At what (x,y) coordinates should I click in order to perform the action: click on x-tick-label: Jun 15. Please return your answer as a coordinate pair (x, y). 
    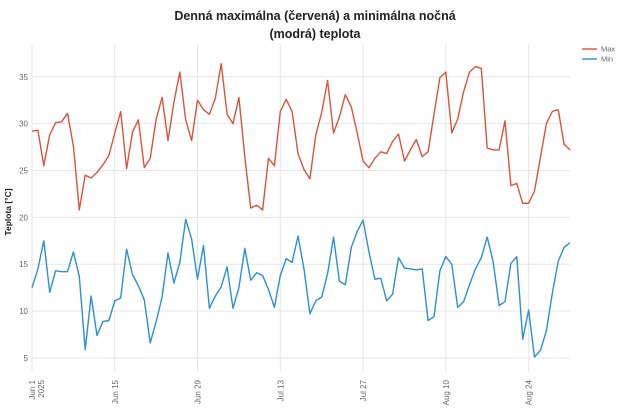
    Looking at the image, I should click on (115, 391).